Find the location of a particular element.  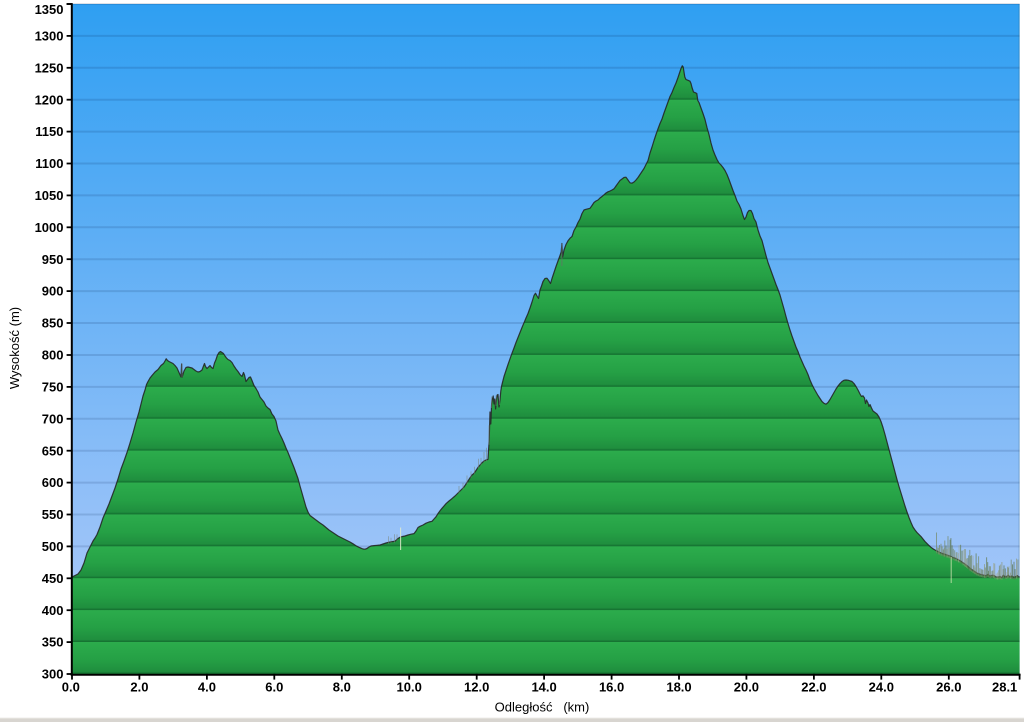

svg-text: 0.0 is located at coordinates (71, 687).